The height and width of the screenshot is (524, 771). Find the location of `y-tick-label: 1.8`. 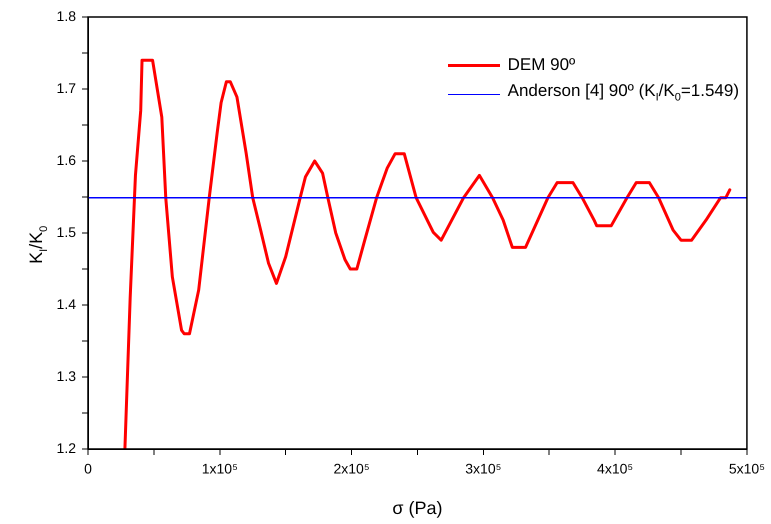

y-tick-label: 1.8 is located at coordinates (66, 16).